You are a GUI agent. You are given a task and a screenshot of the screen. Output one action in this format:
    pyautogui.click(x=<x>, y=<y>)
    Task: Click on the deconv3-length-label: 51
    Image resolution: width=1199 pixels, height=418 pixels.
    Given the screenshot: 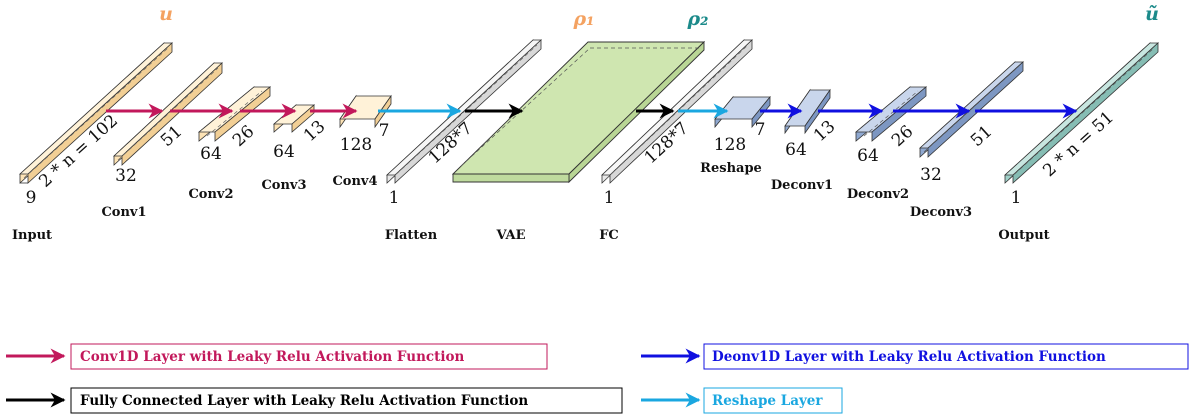 What is the action you would take?
    pyautogui.click(x=981, y=136)
    